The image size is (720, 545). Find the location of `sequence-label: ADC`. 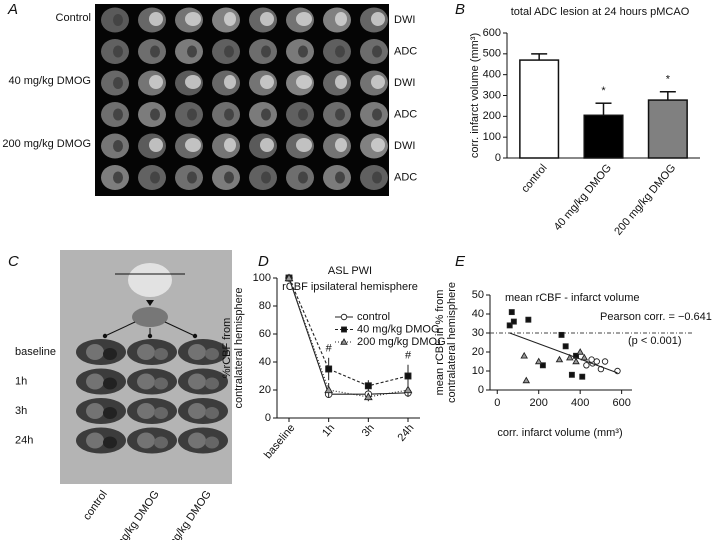

sequence-label: ADC is located at coordinates (405, 177).